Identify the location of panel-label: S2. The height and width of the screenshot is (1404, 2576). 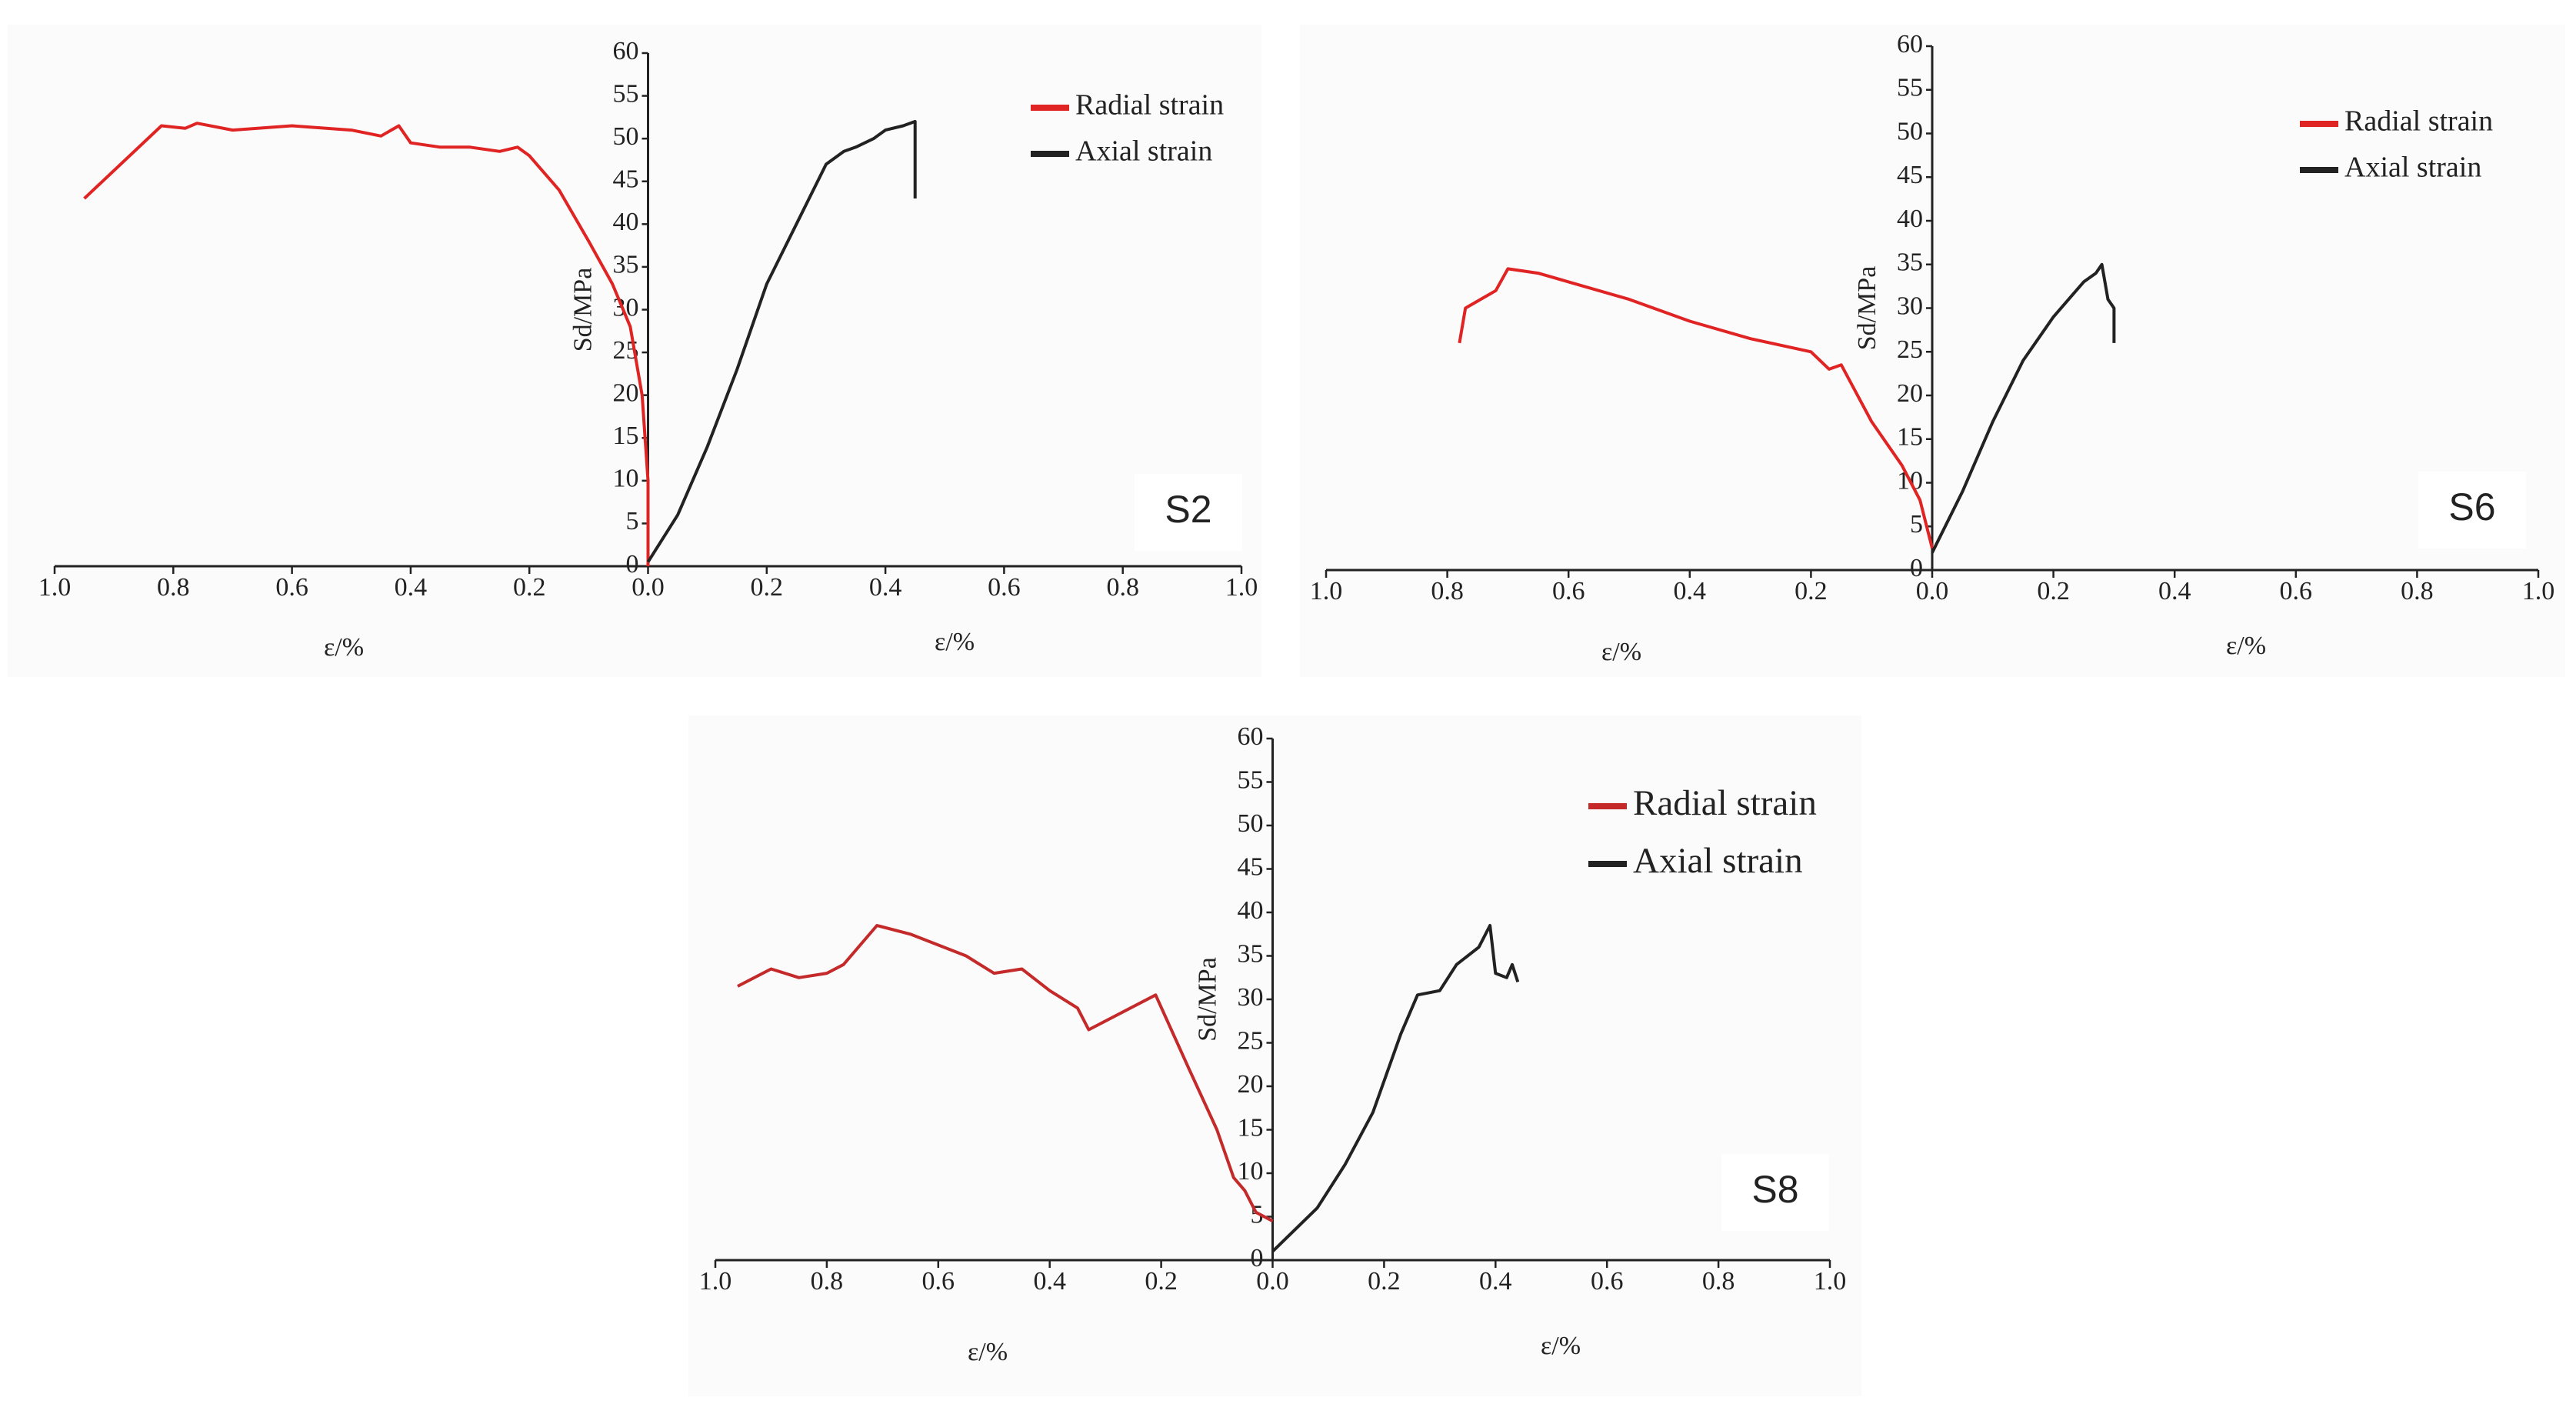
(1188, 509).